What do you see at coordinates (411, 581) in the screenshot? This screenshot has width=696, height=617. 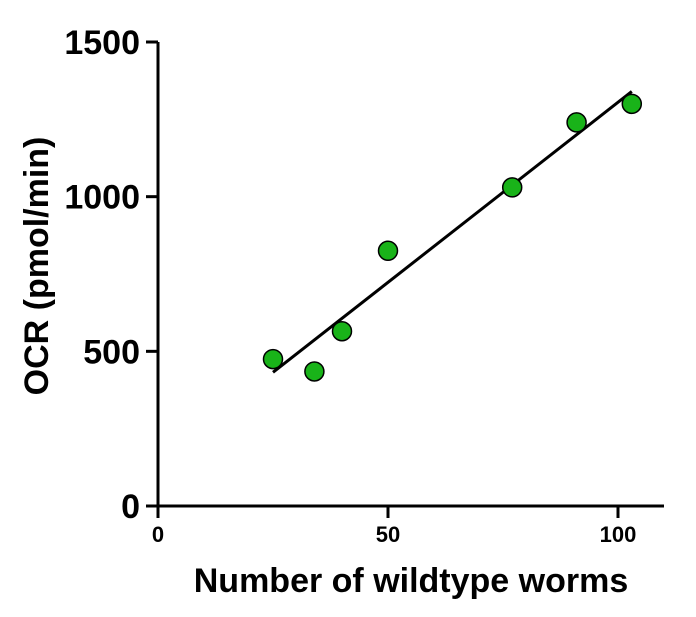 I see `x-axis-label: Number of wildtype worms` at bounding box center [411, 581].